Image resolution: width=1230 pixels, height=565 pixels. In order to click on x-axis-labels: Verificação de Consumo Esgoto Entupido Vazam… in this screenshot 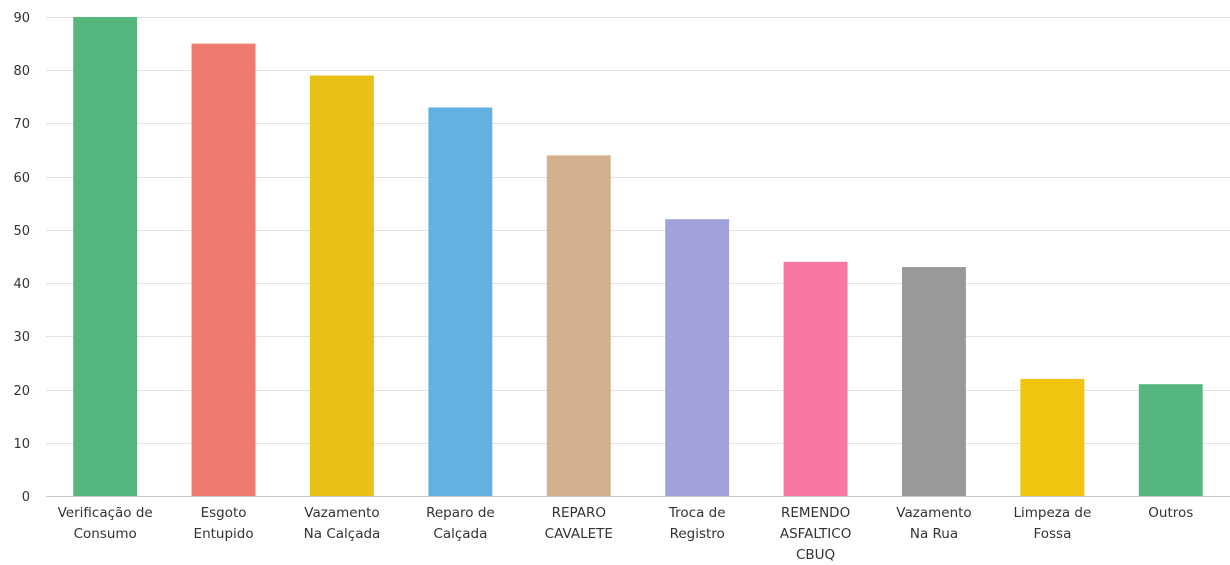, I will do `click(626, 534)`.